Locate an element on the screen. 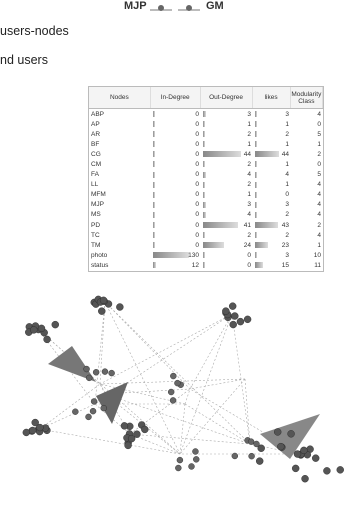 This screenshot has width=344, height=512. node-name: MS is located at coordinates (96, 215).